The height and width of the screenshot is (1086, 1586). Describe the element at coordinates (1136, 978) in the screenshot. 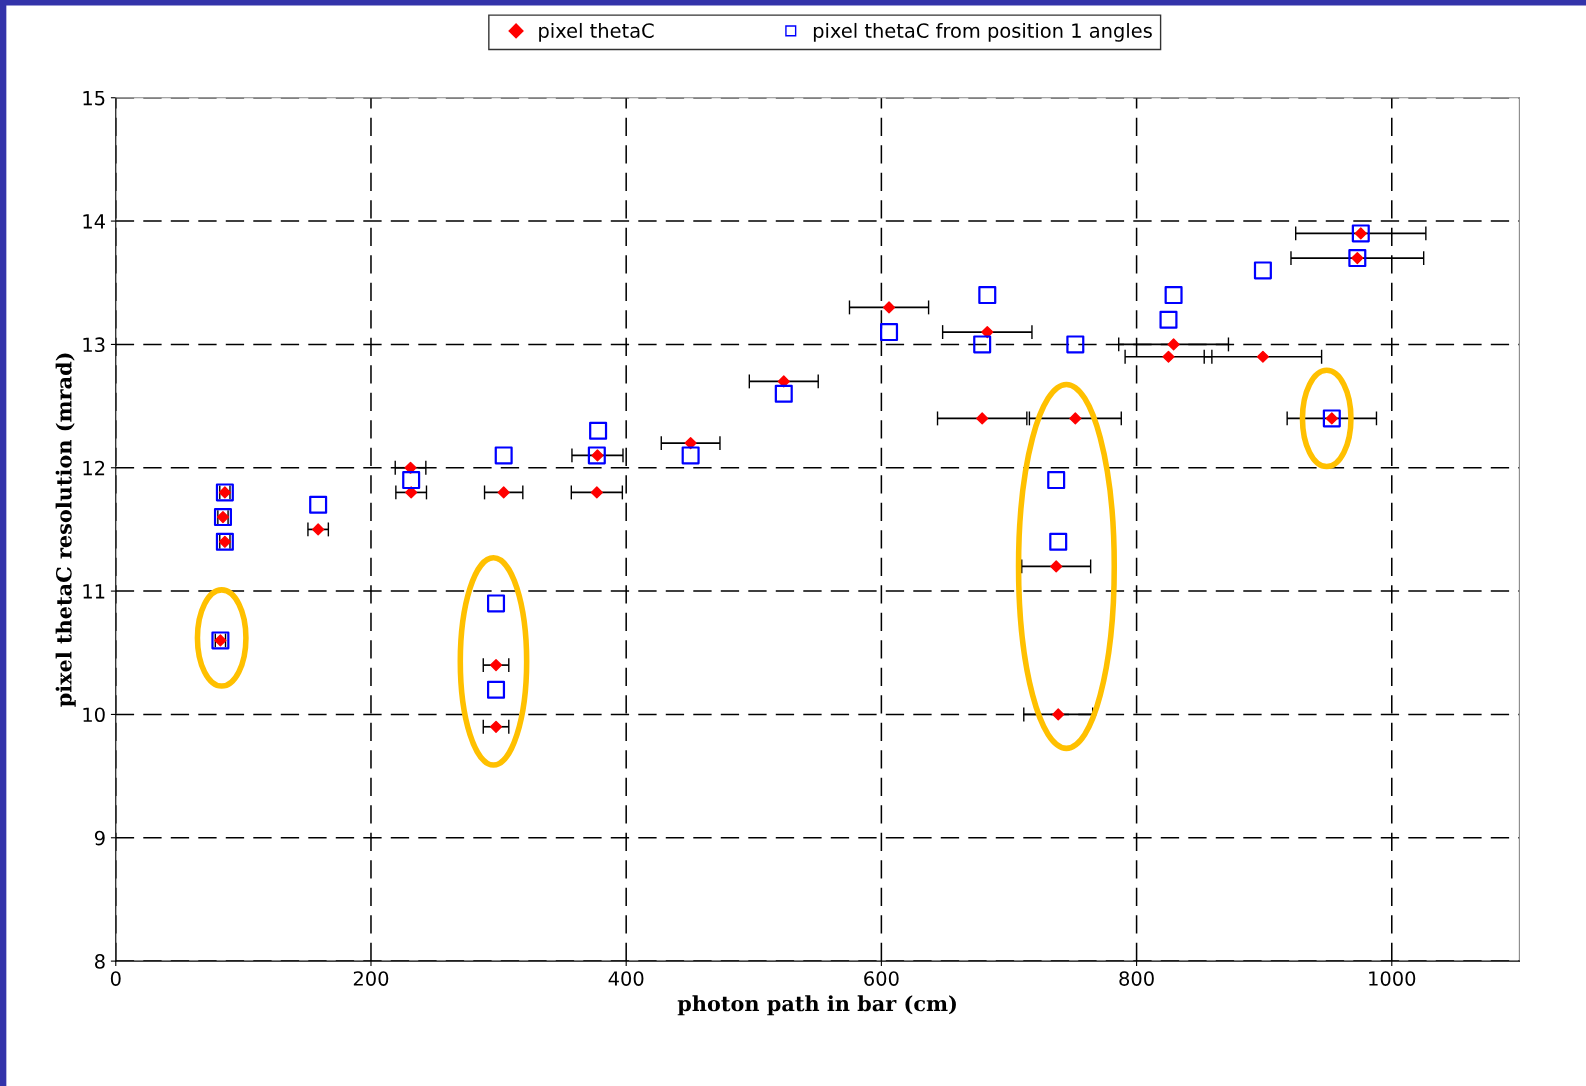

I see `x-tick-label: 800` at that location.